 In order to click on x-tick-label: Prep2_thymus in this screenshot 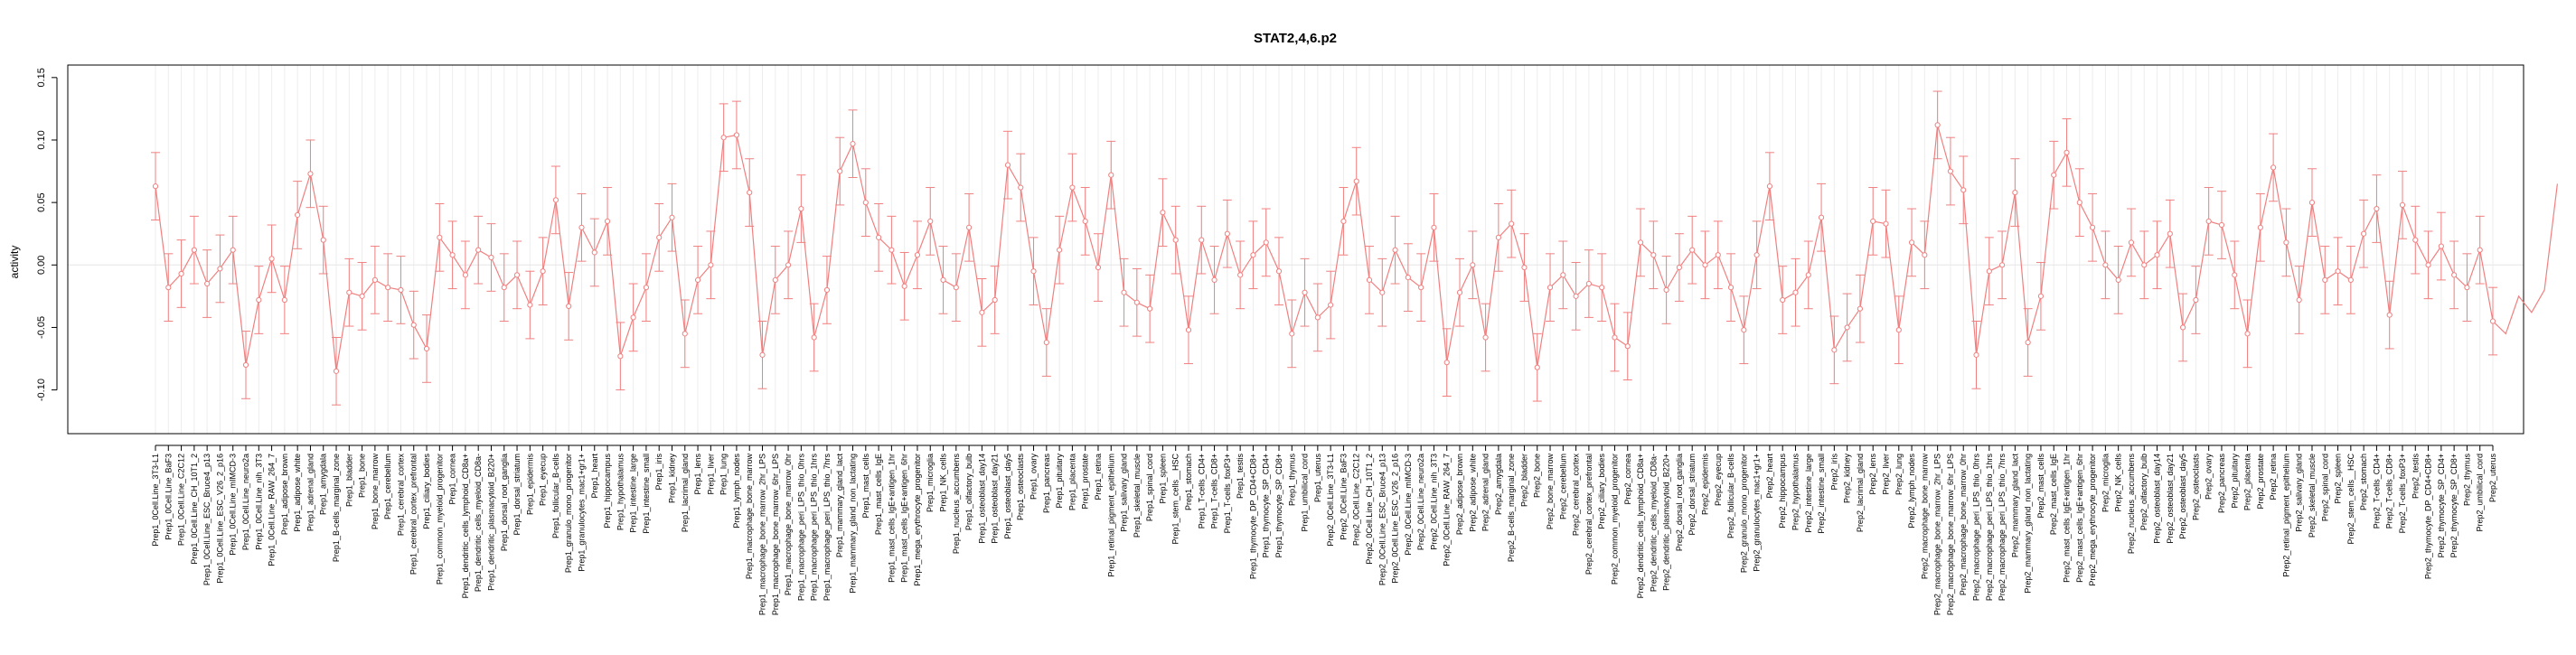, I will do `click(2467, 480)`.